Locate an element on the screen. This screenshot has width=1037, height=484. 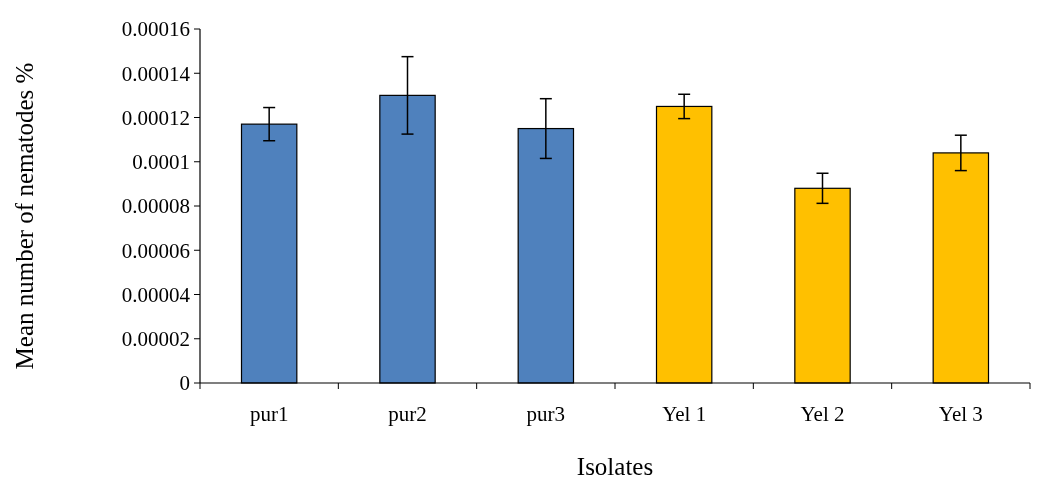
x-tick-label: Yel 1 is located at coordinates (684, 414).